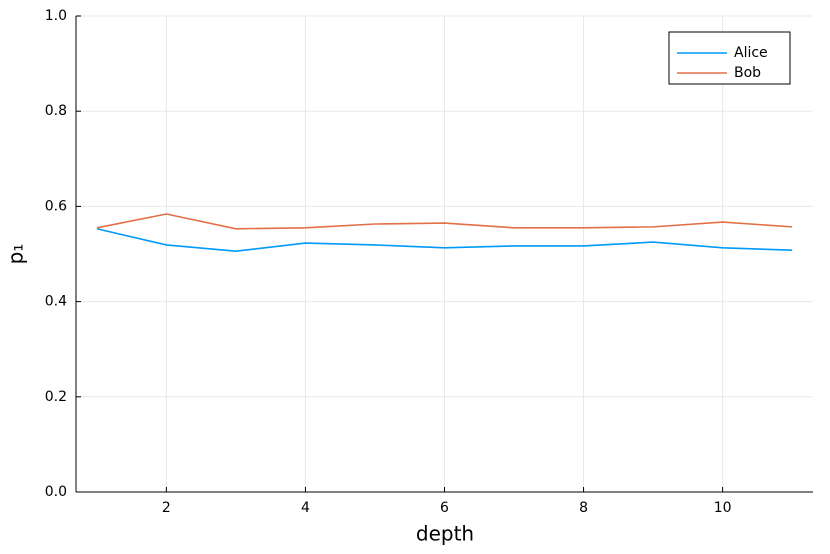 The width and height of the screenshot is (830, 554). I want to click on y-axis-label: p₁, so click(16, 254).